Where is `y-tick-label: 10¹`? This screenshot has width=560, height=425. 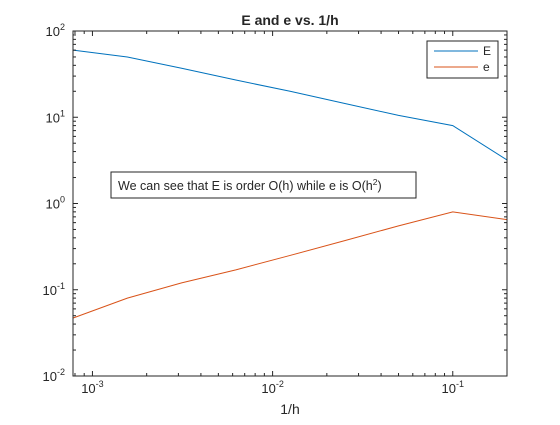
y-tick-label: 10¹ is located at coordinates (55, 116).